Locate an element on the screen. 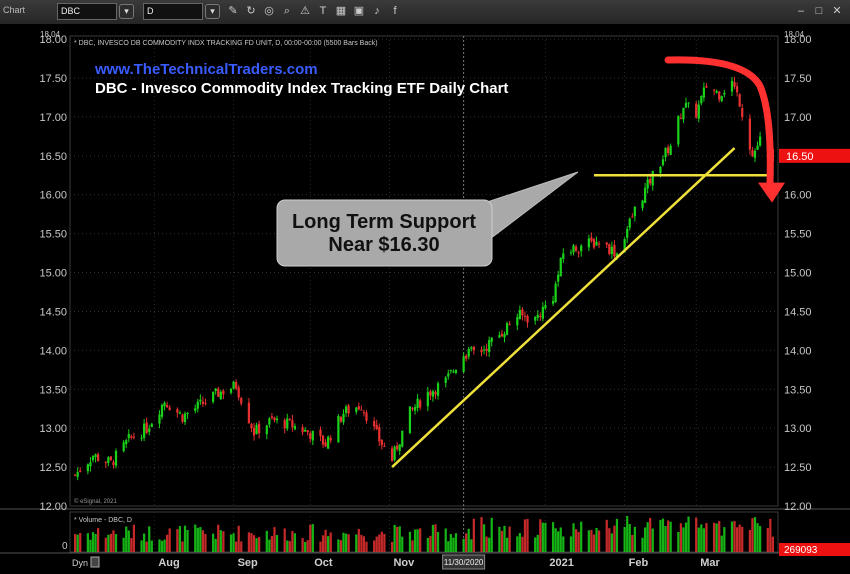 This screenshot has width=850, height=574. text-icon: T is located at coordinates (323, 11).